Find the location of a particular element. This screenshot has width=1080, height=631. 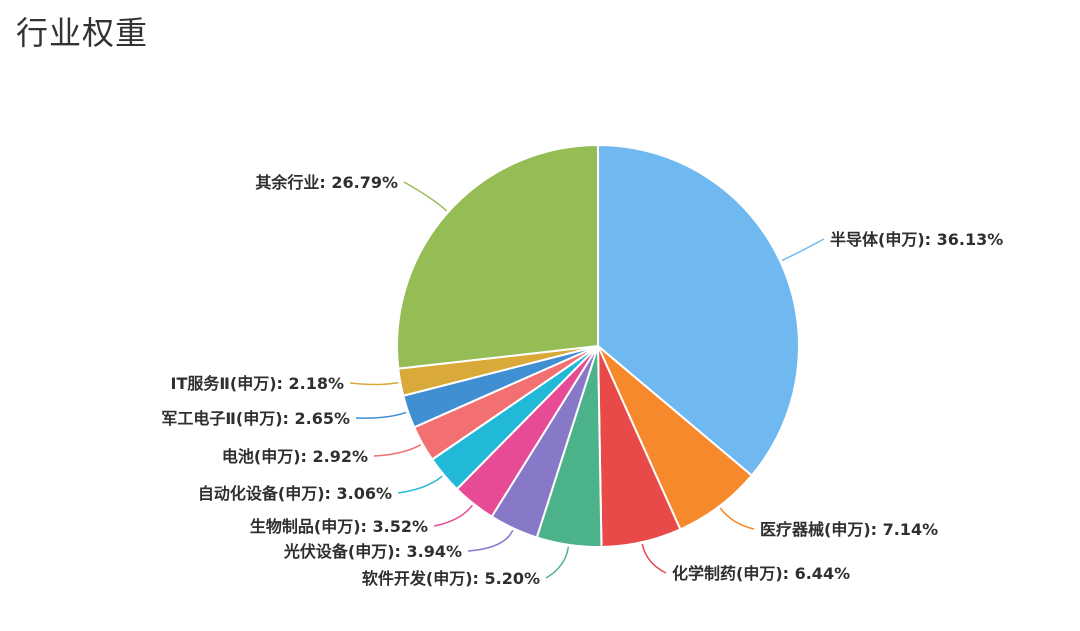

slice-label: 电池(申万): 2.92% is located at coordinates (295, 456).